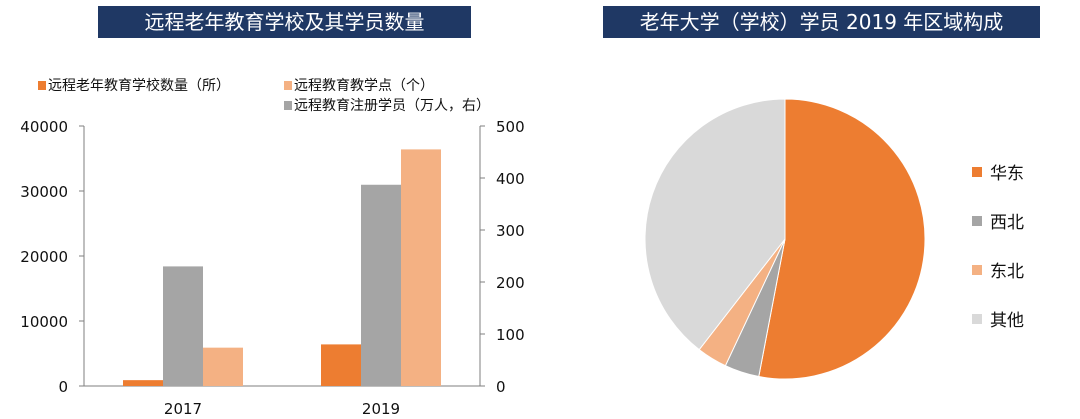 Image resolution: width=1080 pixels, height=419 pixels. What do you see at coordinates (284, 22) in the screenshot?
I see `bar-chart-title: 远程老年教育学校及其学员数量` at bounding box center [284, 22].